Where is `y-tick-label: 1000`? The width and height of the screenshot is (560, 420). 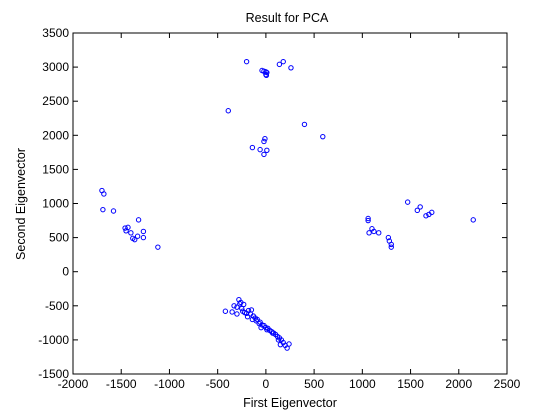 y-tick-label: 1000 is located at coordinates (55, 204).